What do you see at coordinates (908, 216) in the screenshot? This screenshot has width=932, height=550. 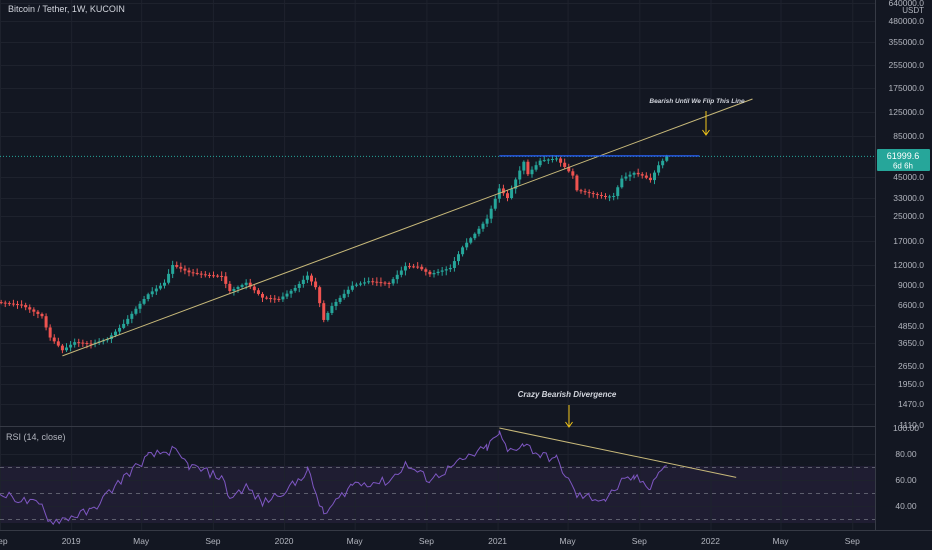 I see `price-tick-label: 25000.0` at bounding box center [908, 216].